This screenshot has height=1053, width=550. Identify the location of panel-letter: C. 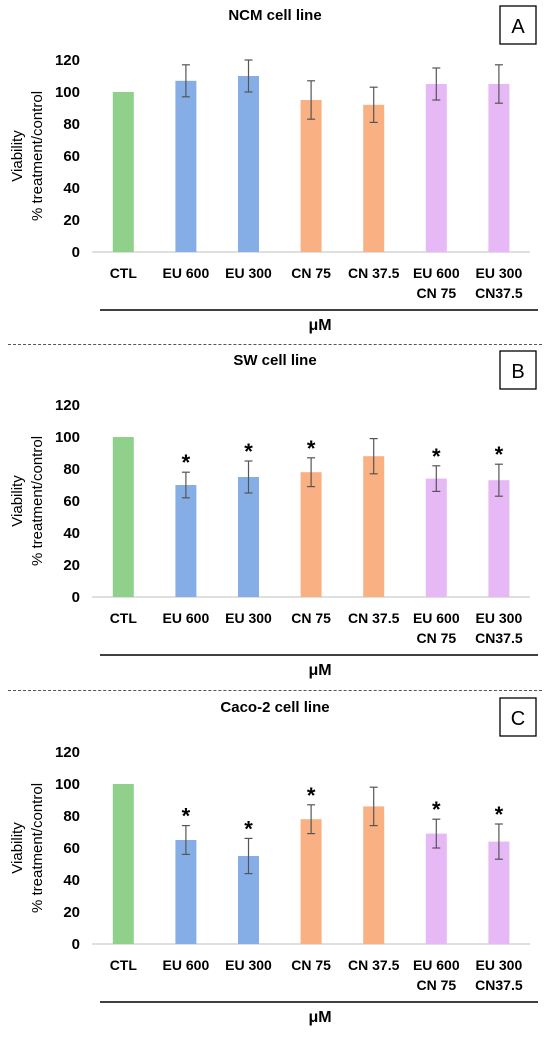
(518, 719).